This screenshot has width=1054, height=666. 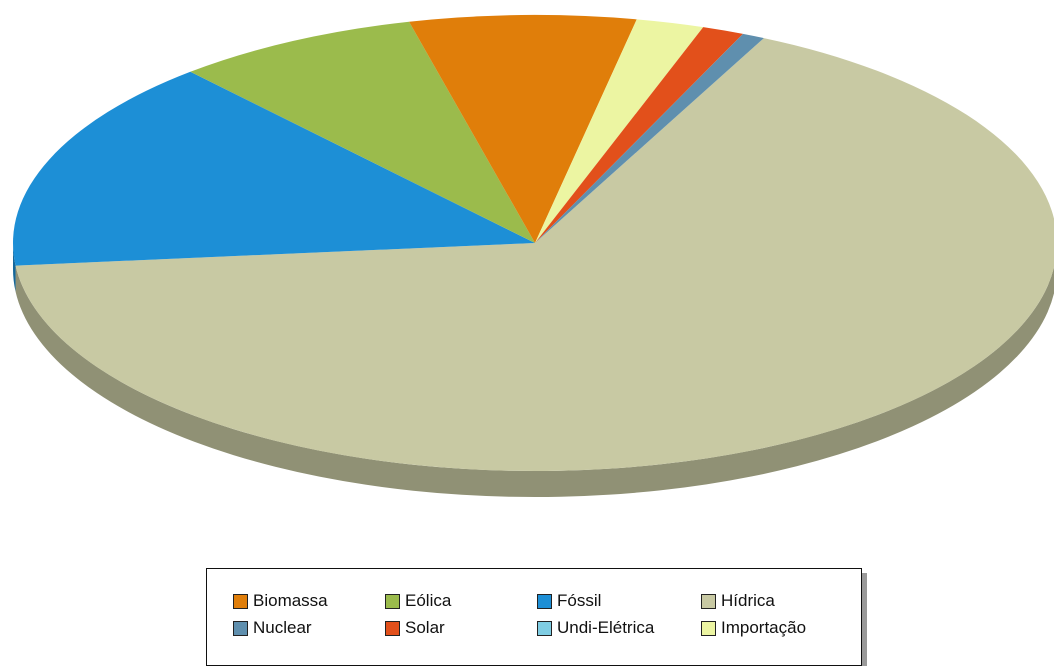 I want to click on legend-item-nuclear: Nuclear, so click(x=309, y=628).